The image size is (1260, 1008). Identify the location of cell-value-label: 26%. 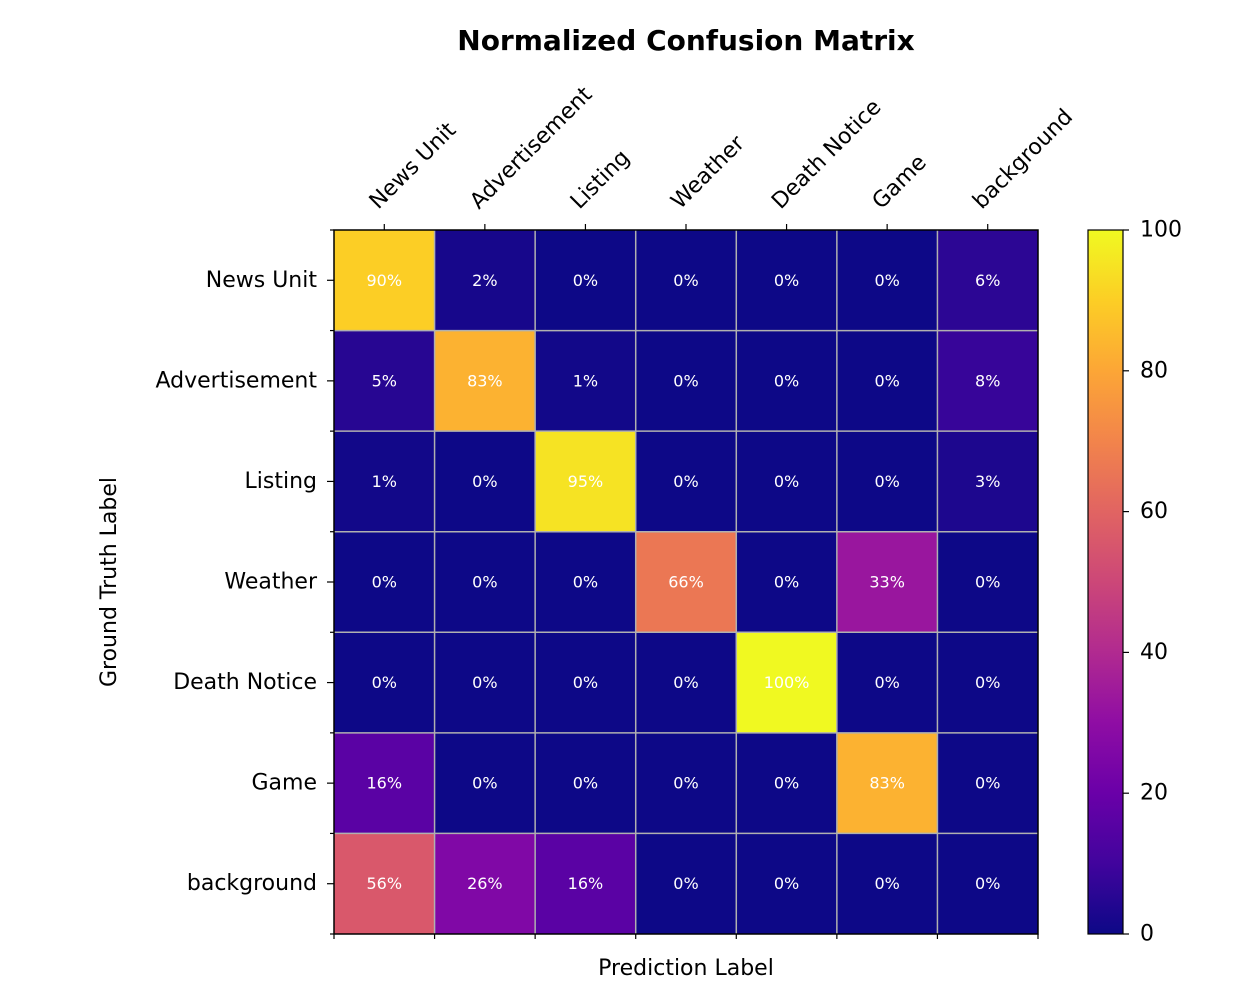
(485, 883).